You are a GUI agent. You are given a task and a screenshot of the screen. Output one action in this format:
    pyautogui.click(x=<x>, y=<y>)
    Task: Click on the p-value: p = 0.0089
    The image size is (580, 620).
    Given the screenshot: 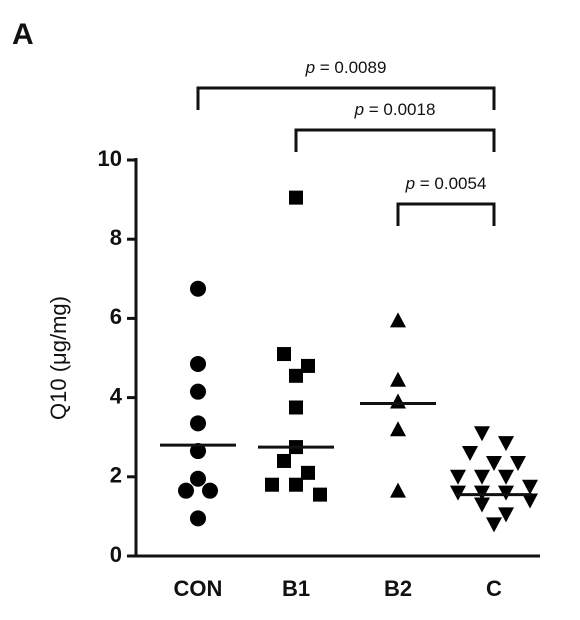 What is the action you would take?
    pyautogui.click(x=346, y=67)
    